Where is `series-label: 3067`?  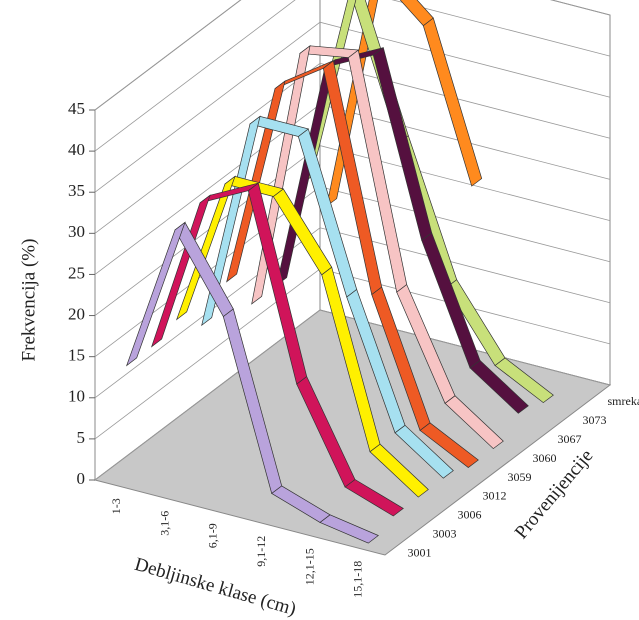 series-label: 3067 is located at coordinates (570, 439).